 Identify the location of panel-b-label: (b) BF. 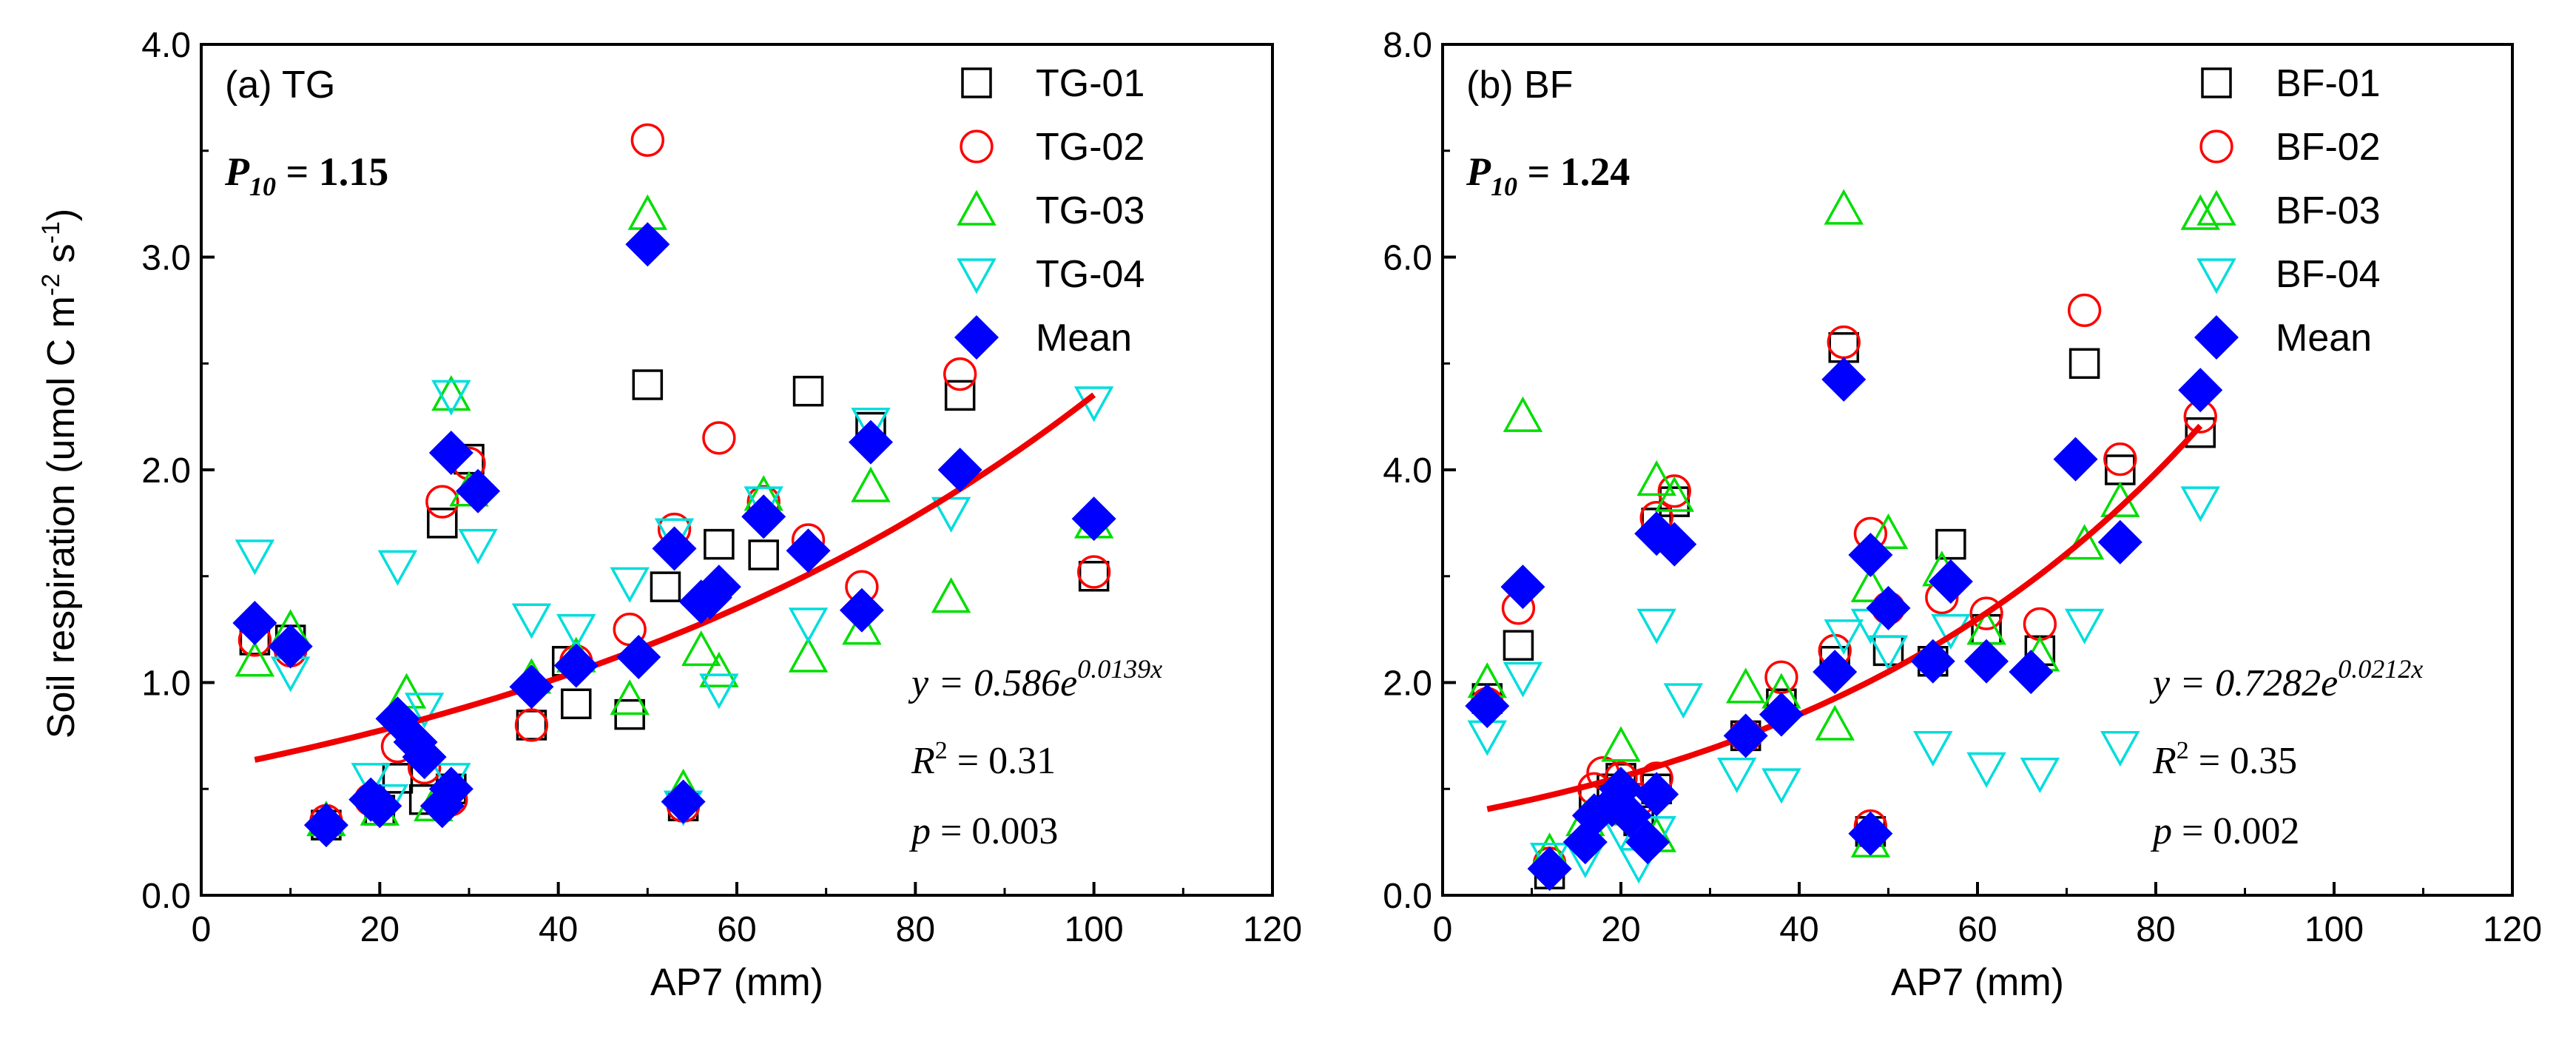
(1519, 85).